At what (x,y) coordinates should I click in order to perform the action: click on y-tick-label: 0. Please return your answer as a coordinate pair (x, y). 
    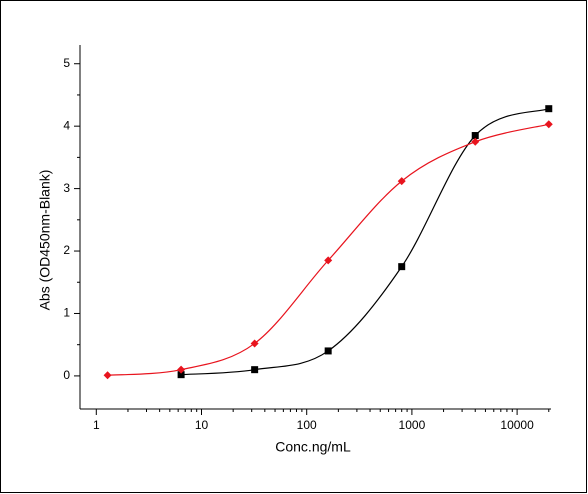
    Looking at the image, I should click on (66, 375).